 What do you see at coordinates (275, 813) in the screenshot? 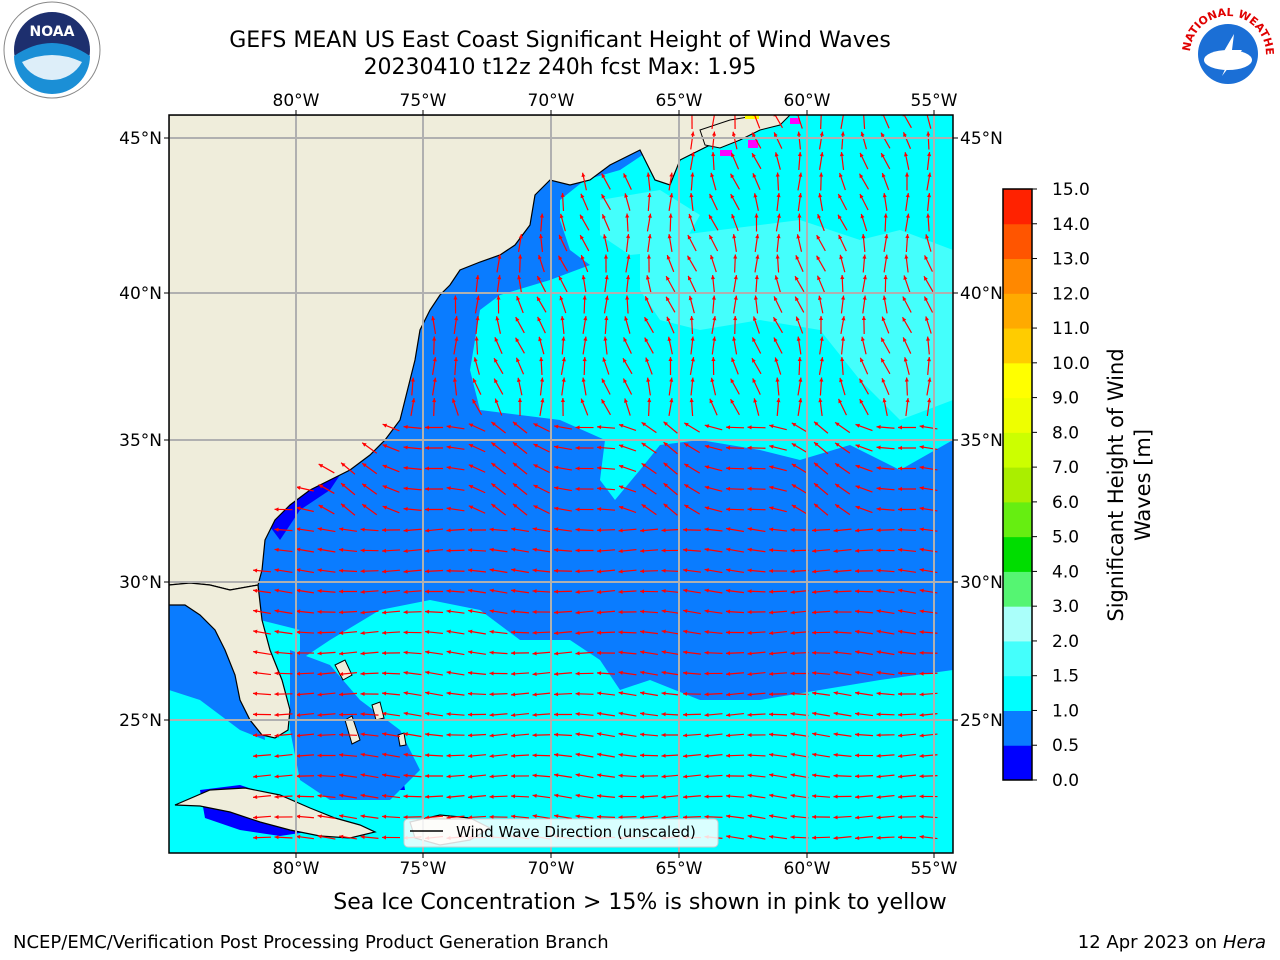
I see `land-cuba` at bounding box center [275, 813].